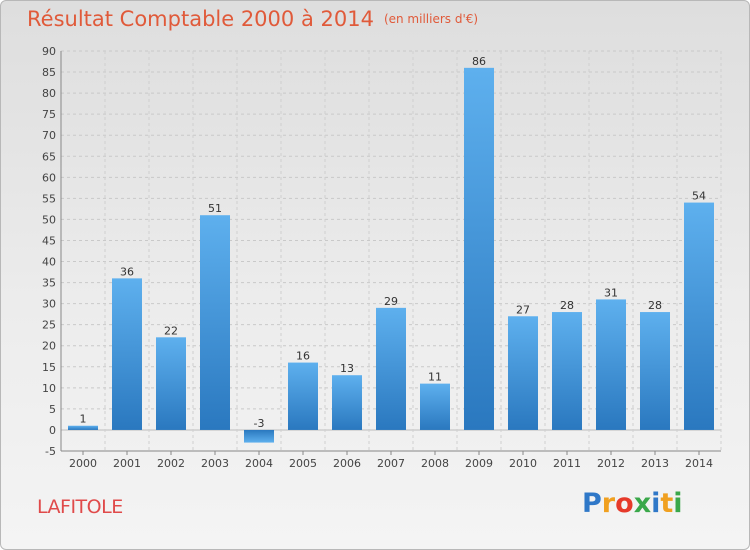 The height and width of the screenshot is (550, 750). I want to click on bar-2010, so click(523, 373).